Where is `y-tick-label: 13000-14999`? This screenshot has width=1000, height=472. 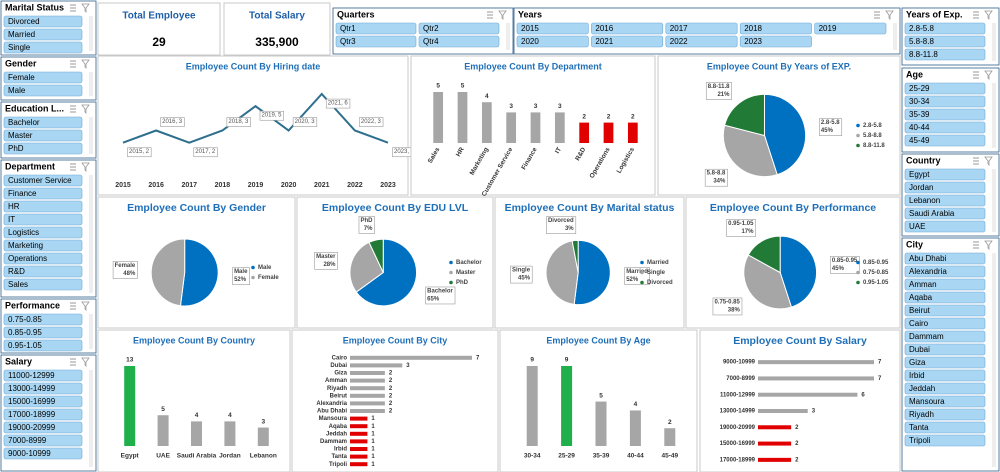
y-tick-label: 13000-14999 is located at coordinates (738, 412).